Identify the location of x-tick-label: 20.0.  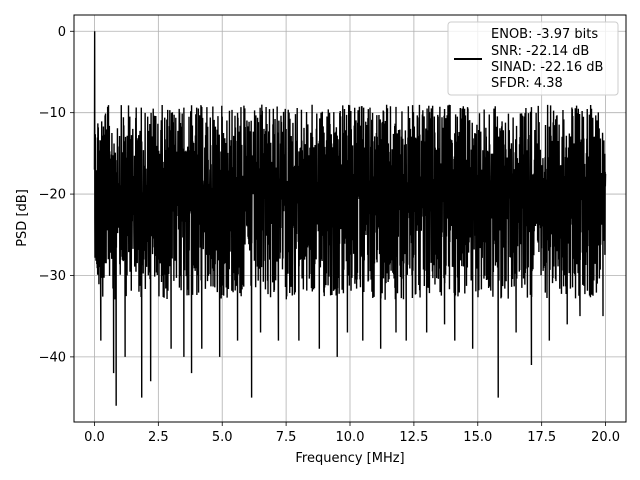
(605, 437).